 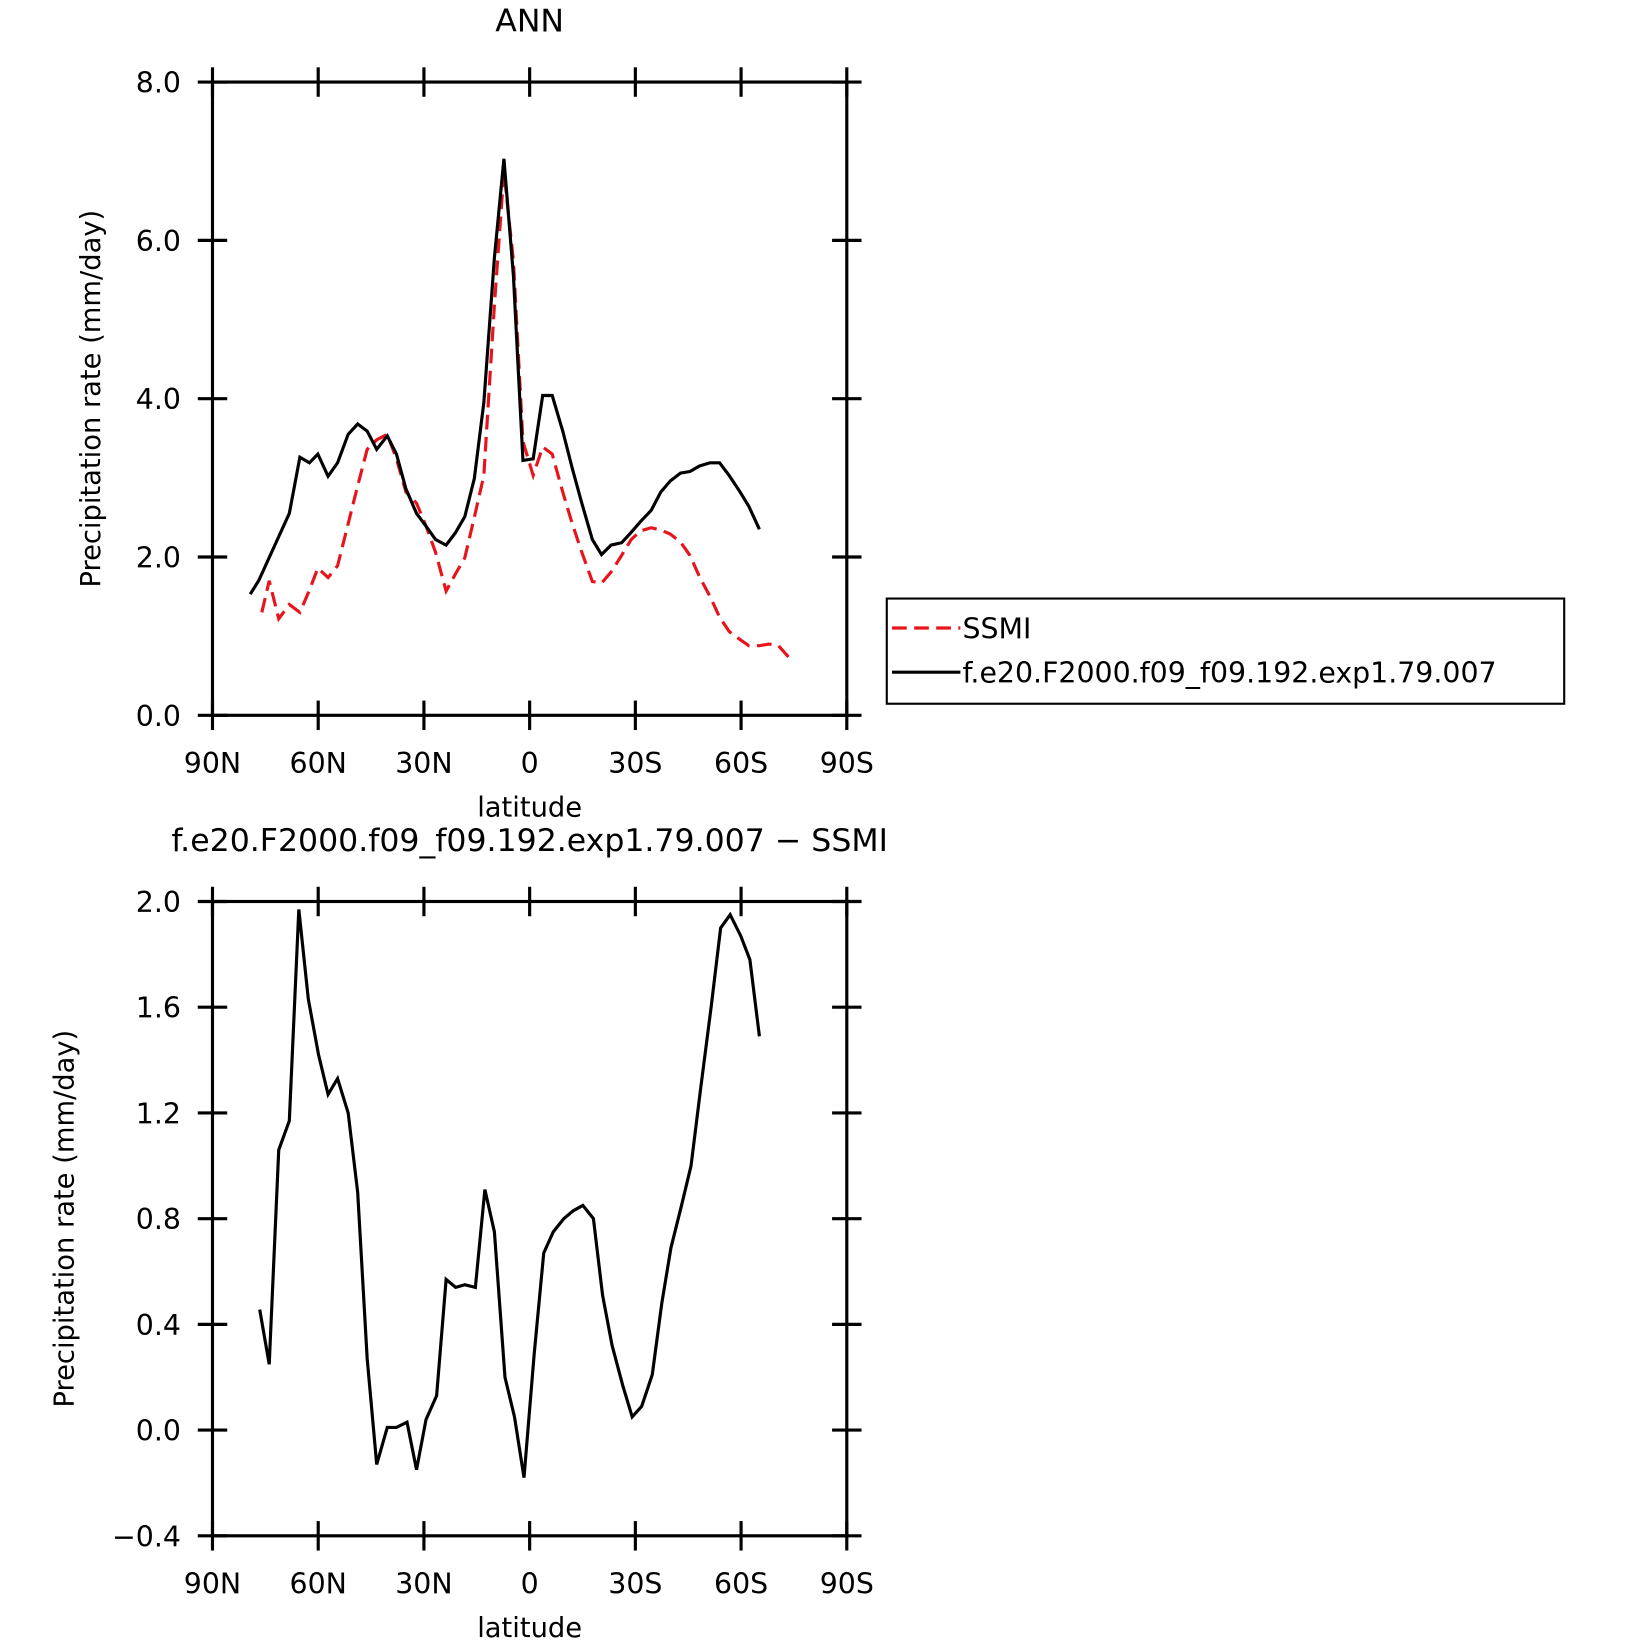 I want to click on legend-label: SSMI, so click(x=997, y=629).